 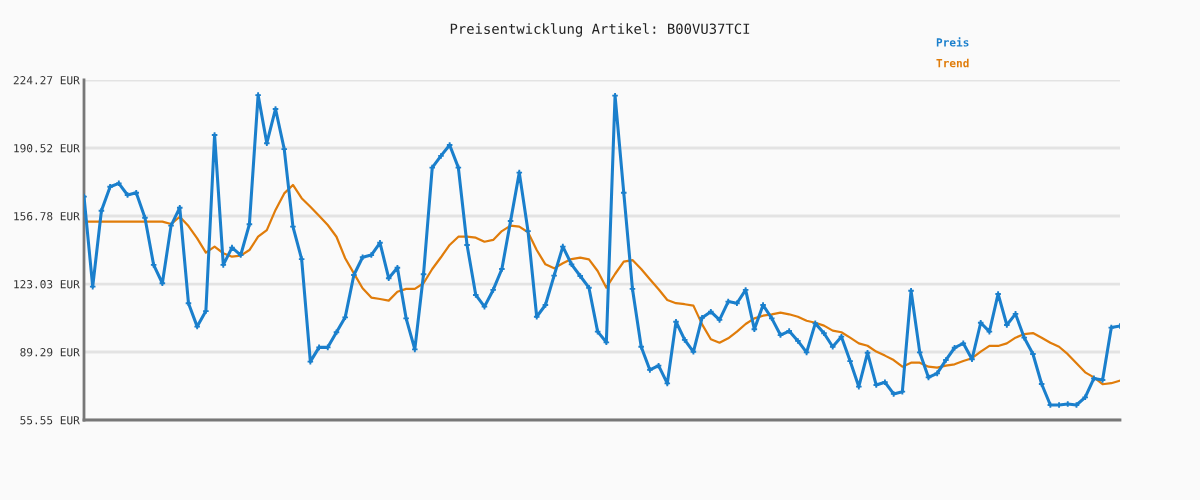 What do you see at coordinates (47, 284) in the screenshot?
I see `y-tick-label: 123.03 EUR` at bounding box center [47, 284].